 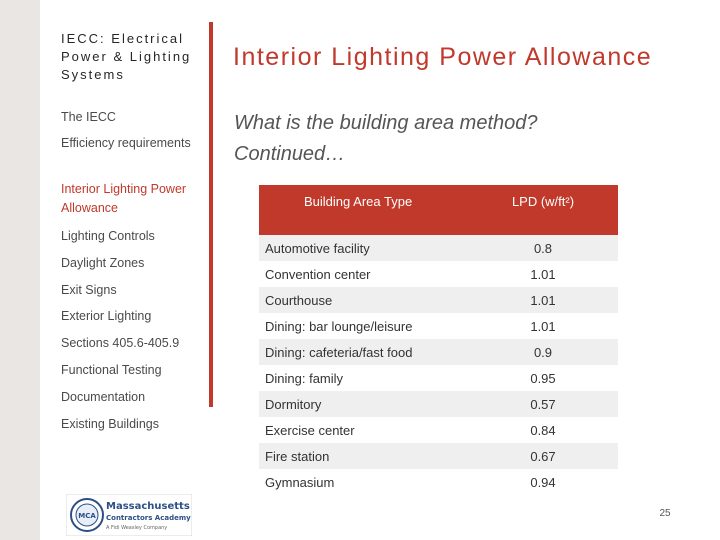 I want to click on page-number: 25, so click(x=665, y=513).